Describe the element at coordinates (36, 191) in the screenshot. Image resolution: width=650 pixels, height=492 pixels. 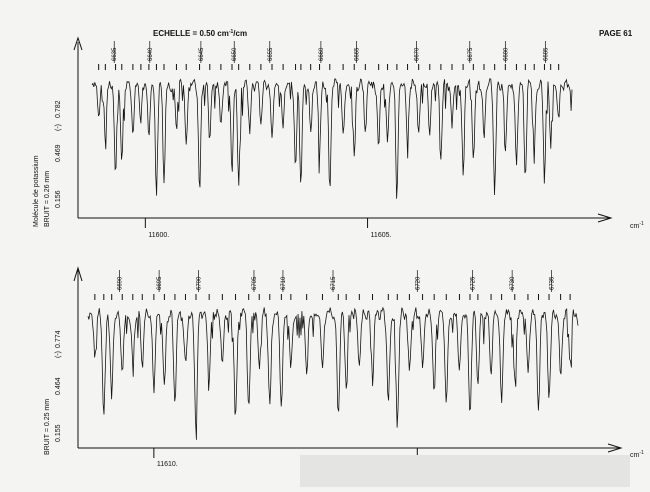
I see `molecule-label-panel-1: Molécule de potassium` at that location.